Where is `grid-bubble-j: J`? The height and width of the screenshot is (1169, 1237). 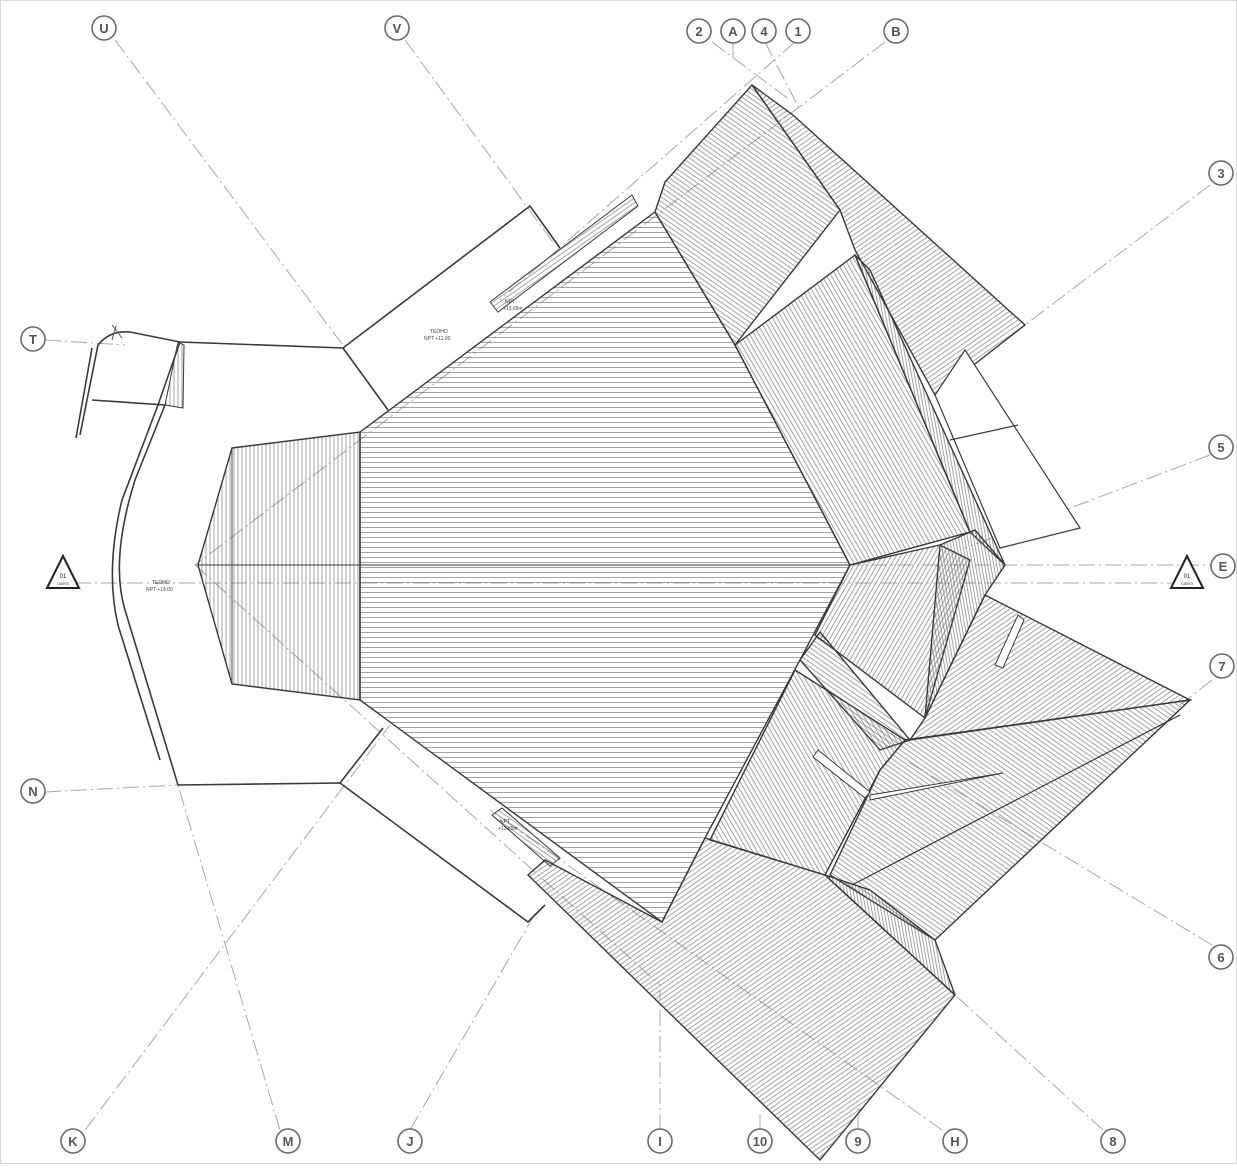
grid-bubble-j: J is located at coordinates (410, 1141).